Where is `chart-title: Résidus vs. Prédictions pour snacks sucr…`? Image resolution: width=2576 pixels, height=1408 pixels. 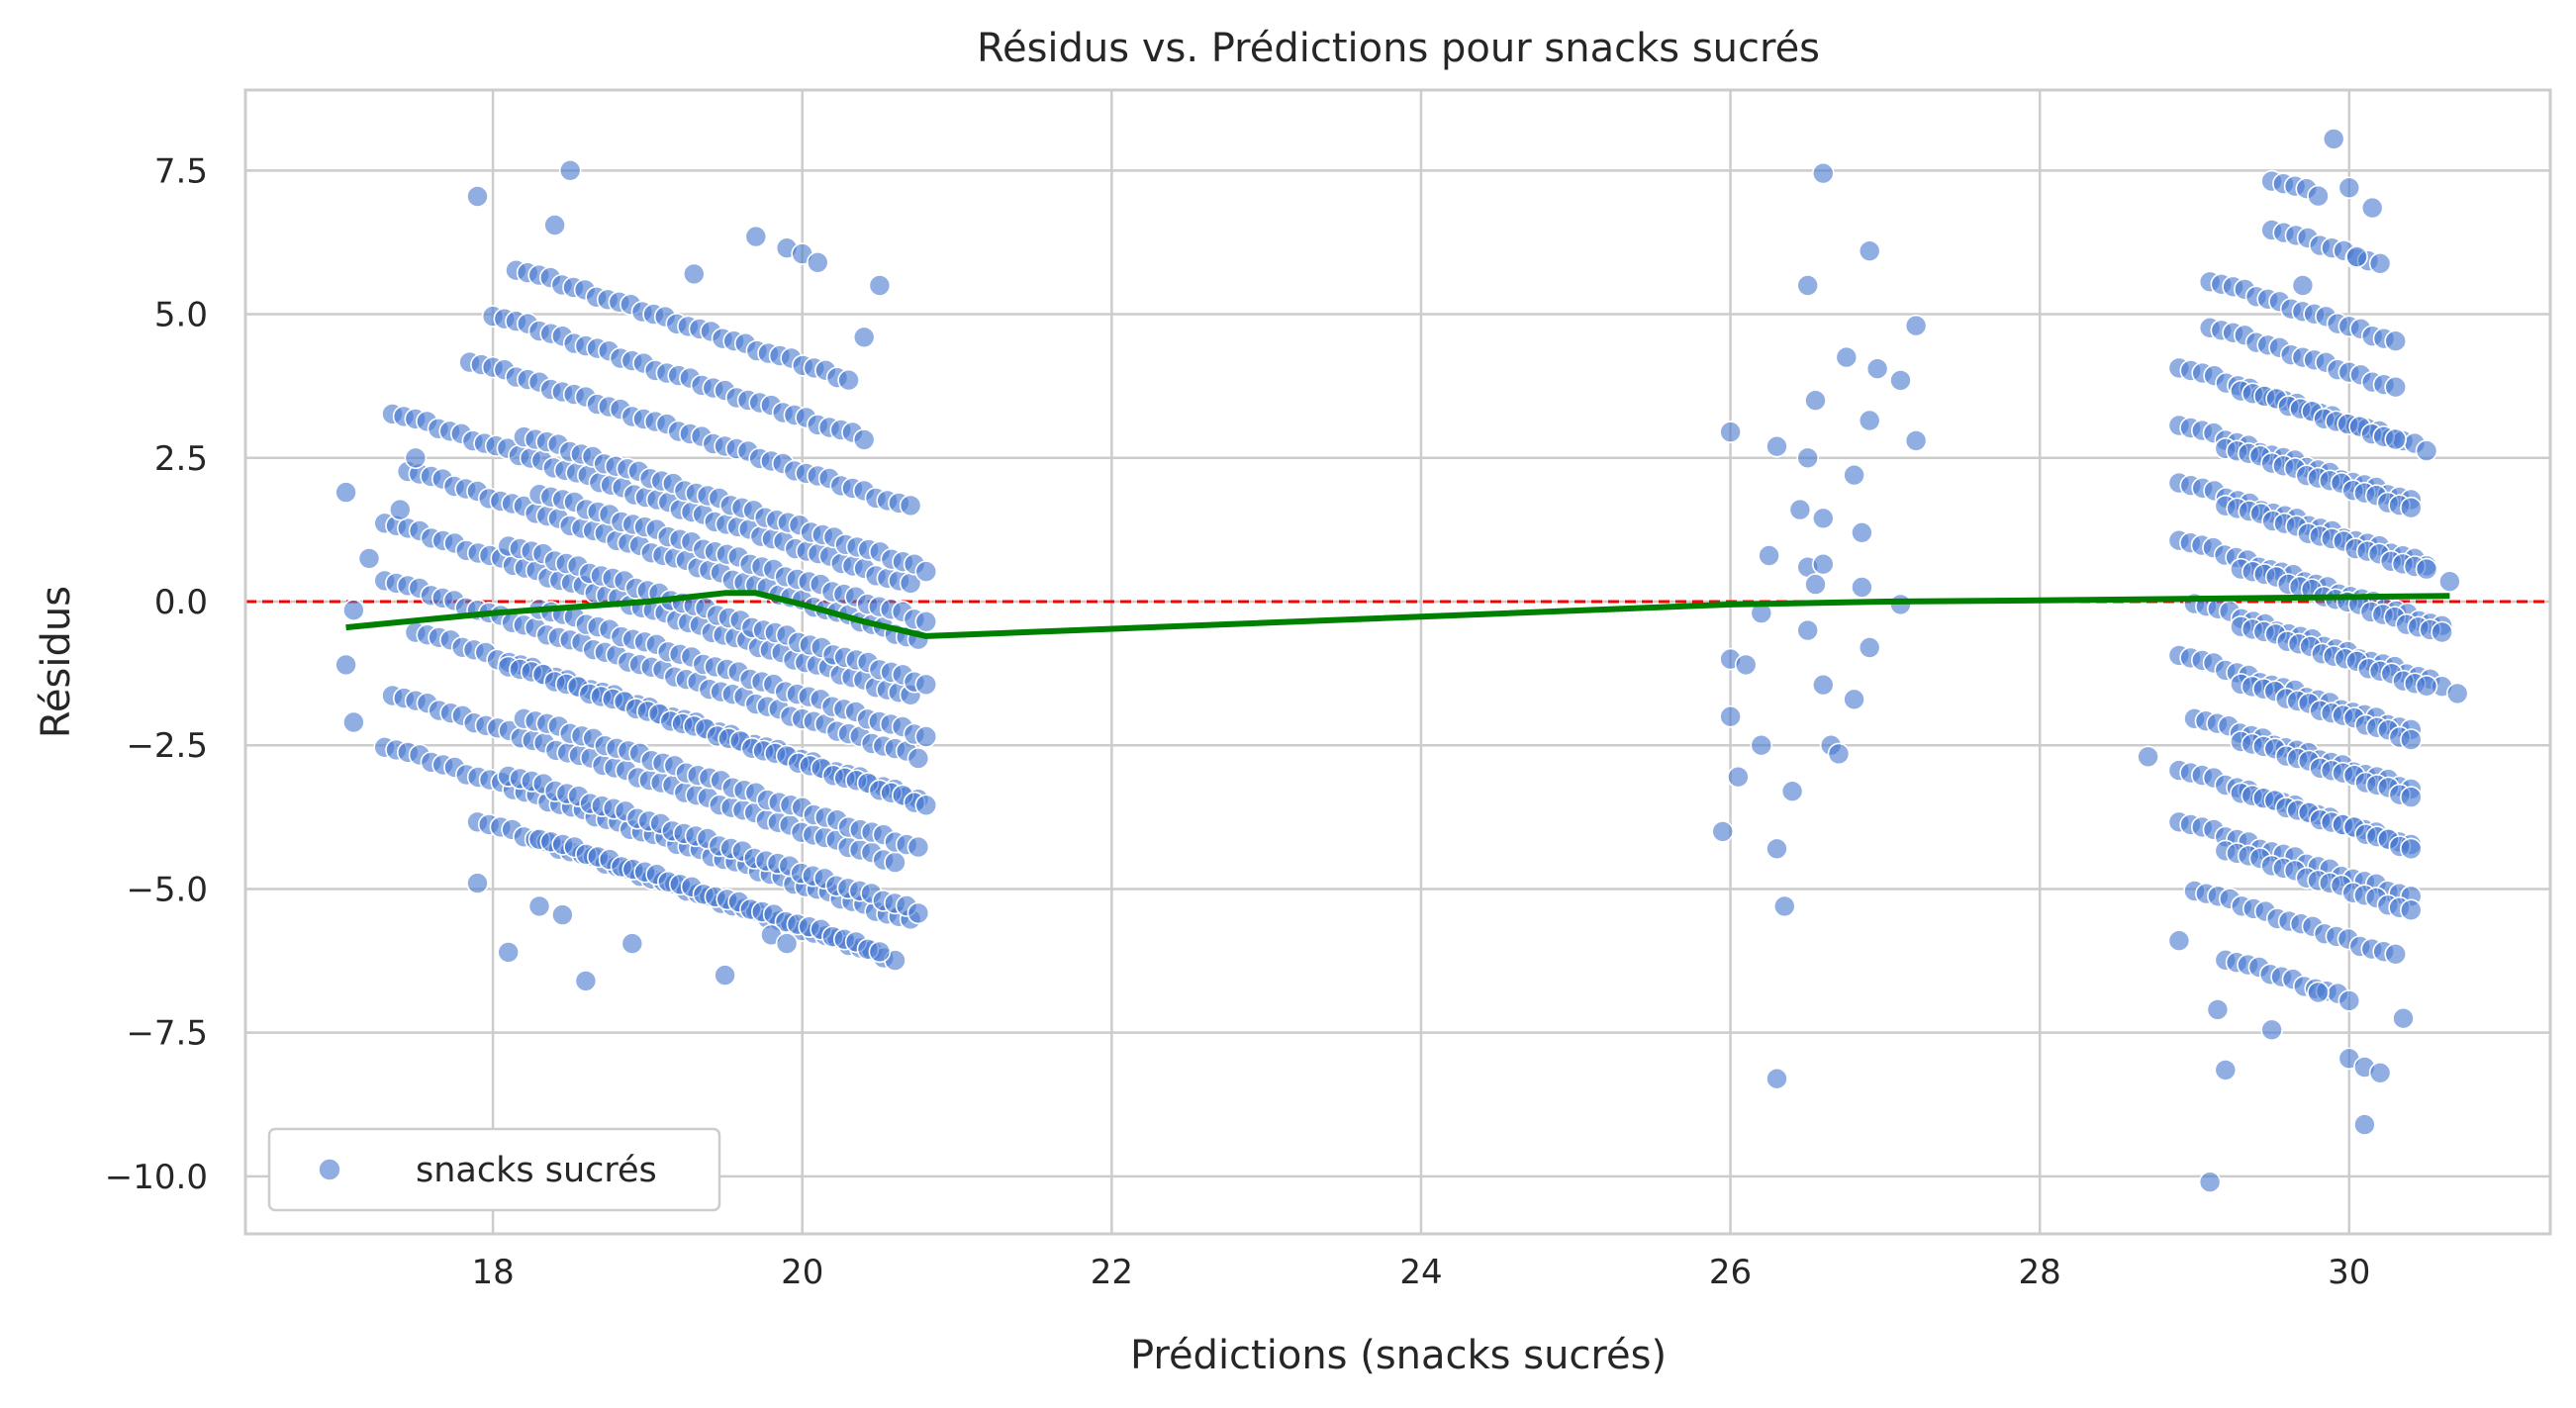
chart-title: Résidus vs. Prédictions pour snacks sucr… is located at coordinates (1398, 48).